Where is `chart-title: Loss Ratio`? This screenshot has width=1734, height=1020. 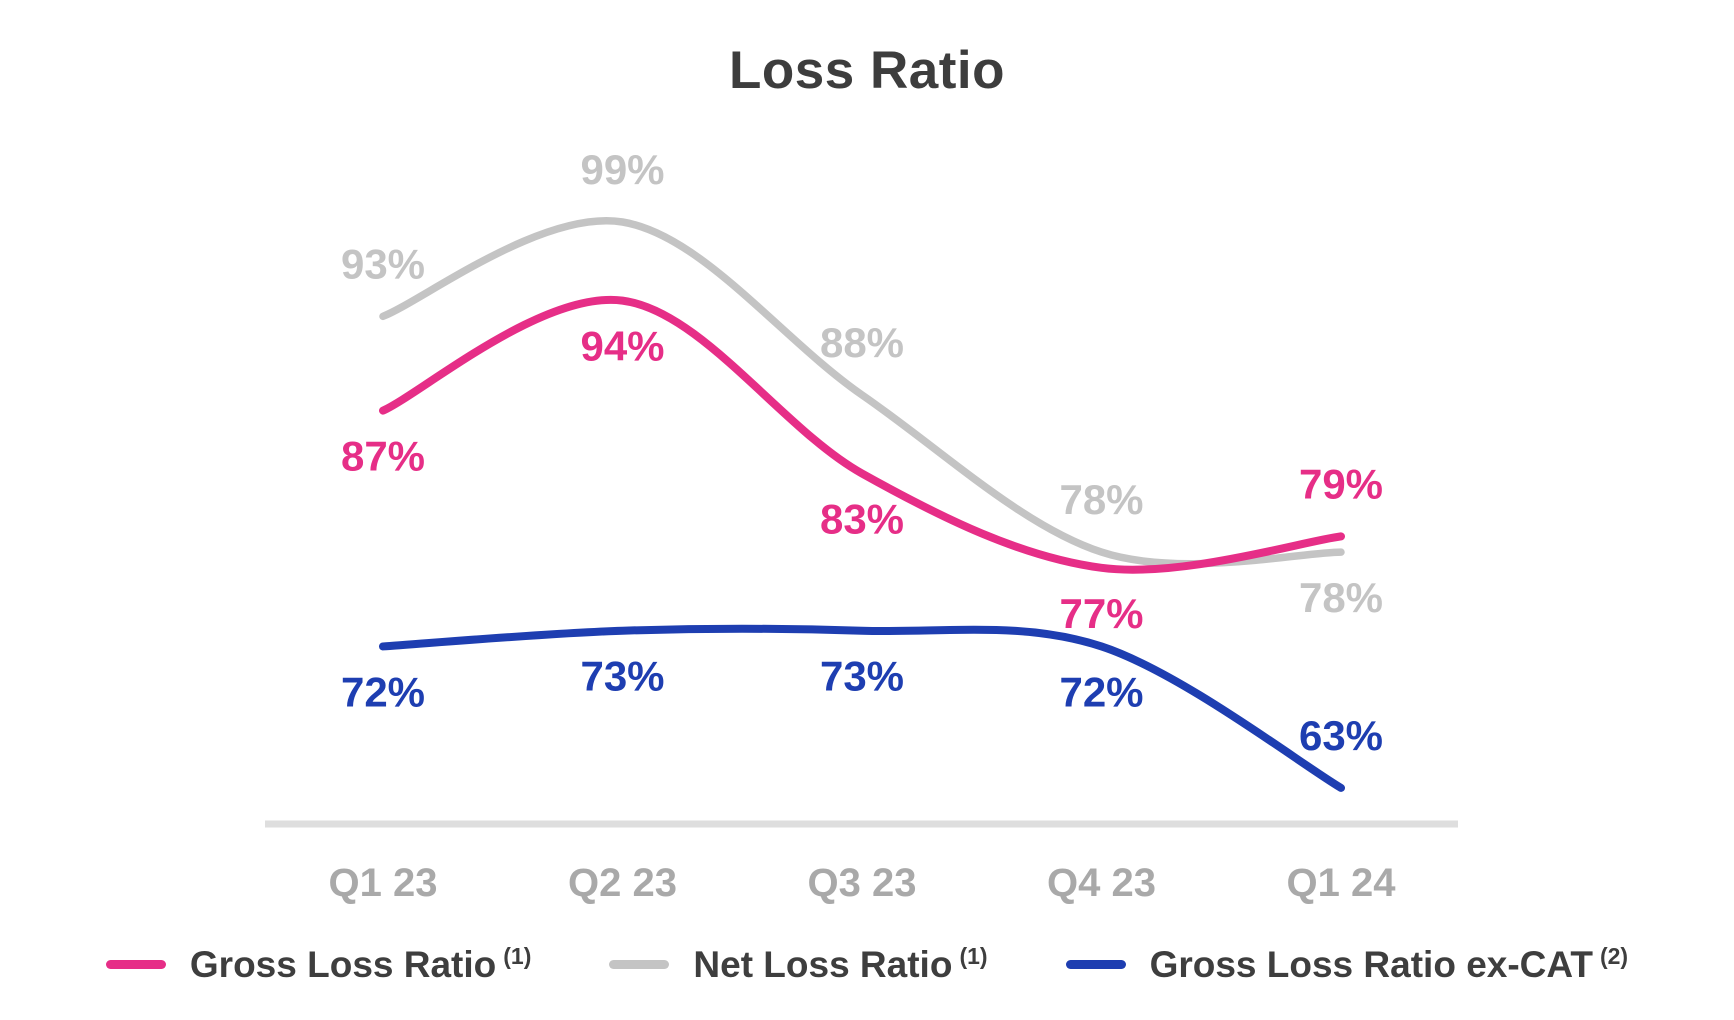
chart-title: Loss Ratio is located at coordinates (867, 70).